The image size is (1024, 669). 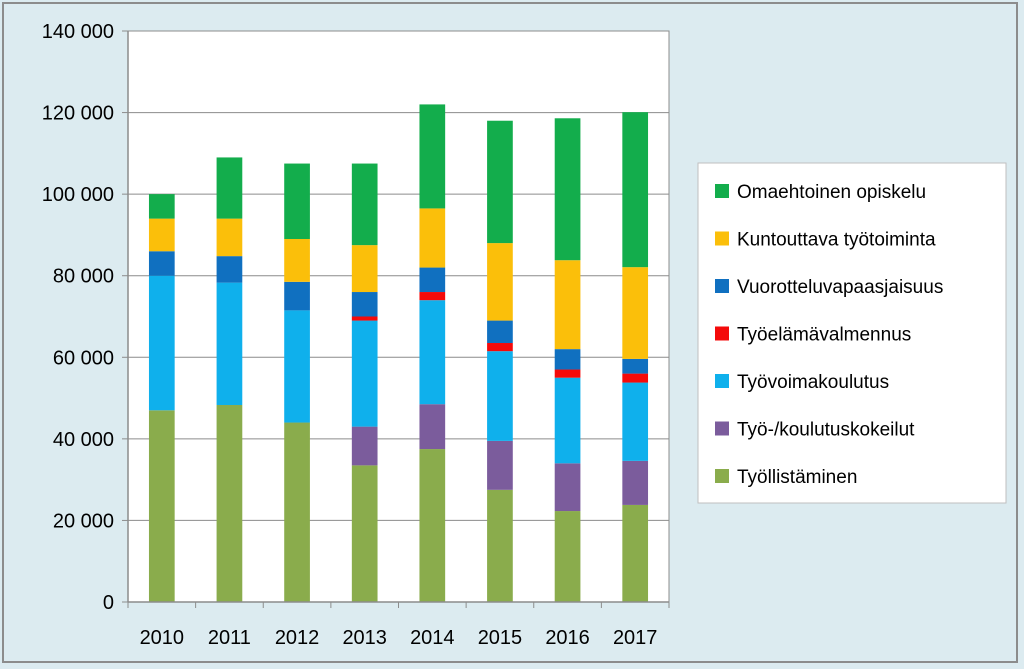 What do you see at coordinates (635, 638) in the screenshot?
I see `x-tick-label: 2017` at bounding box center [635, 638].